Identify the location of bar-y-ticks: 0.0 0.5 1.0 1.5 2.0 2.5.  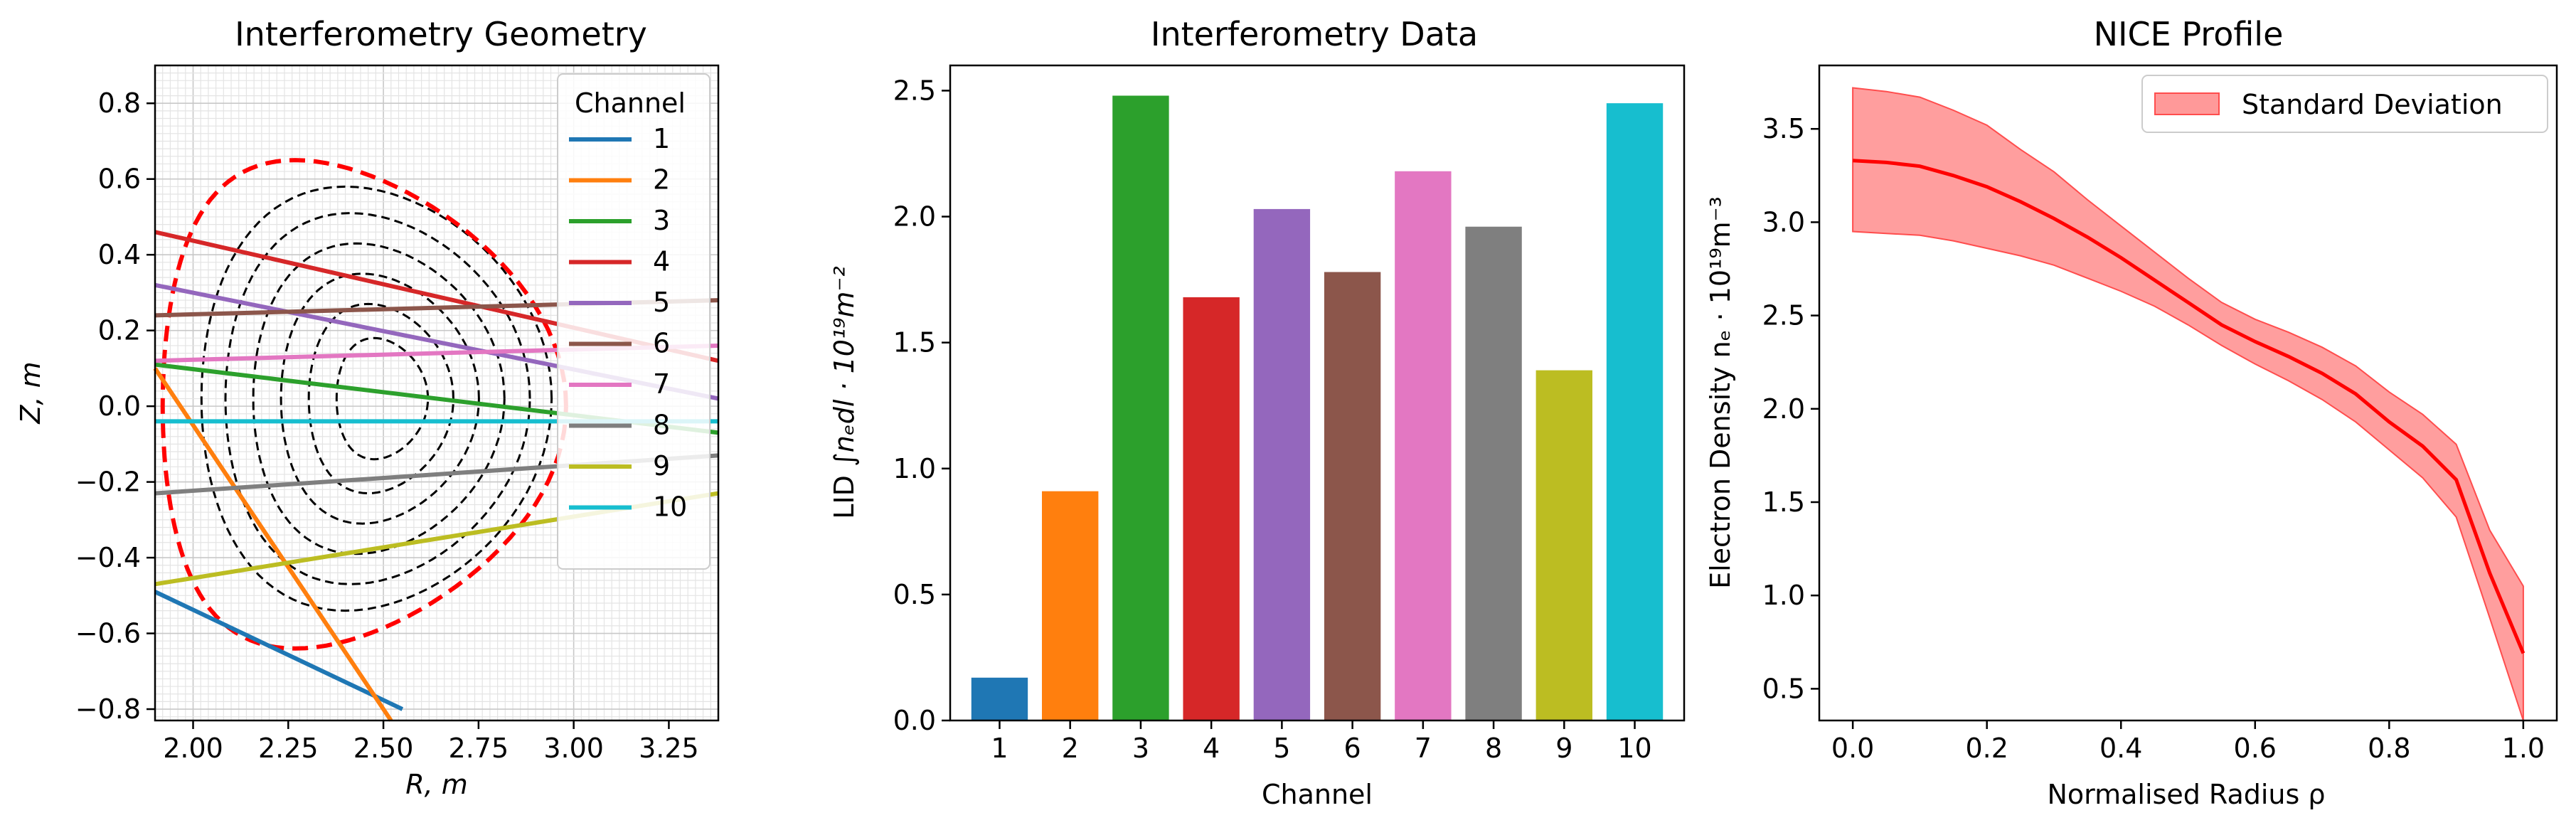
(921, 406).